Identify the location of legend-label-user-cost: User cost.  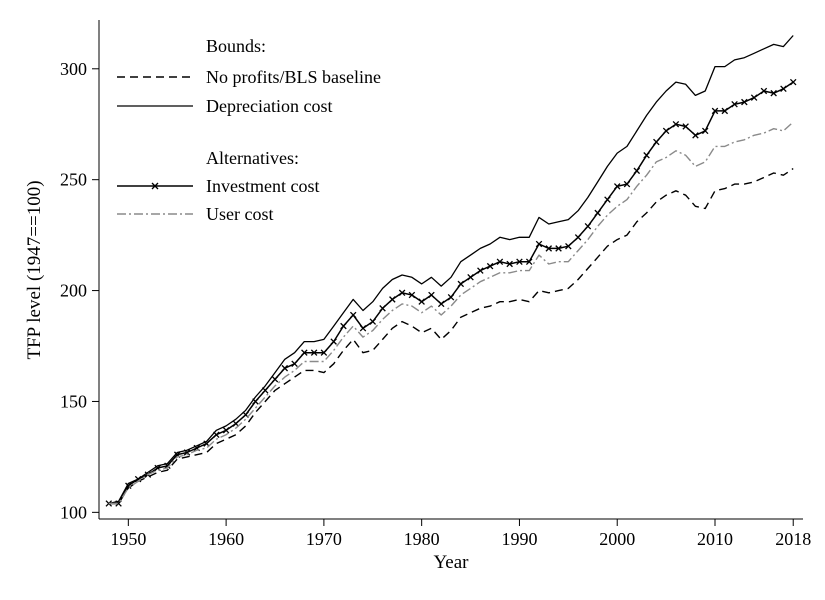
(239, 214).